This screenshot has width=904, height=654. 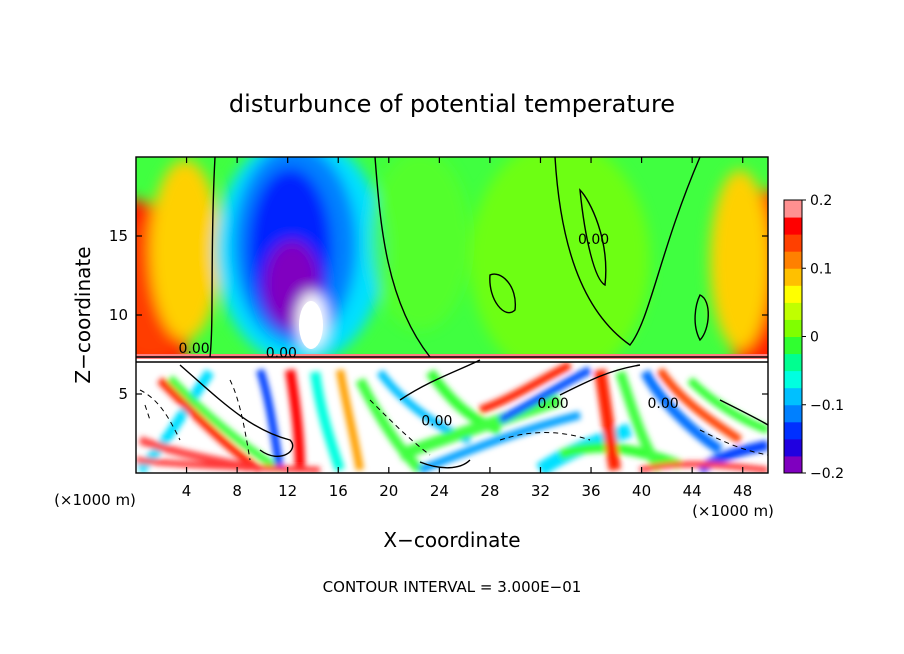 I want to click on x-tick-label: 4, so click(x=187, y=491).